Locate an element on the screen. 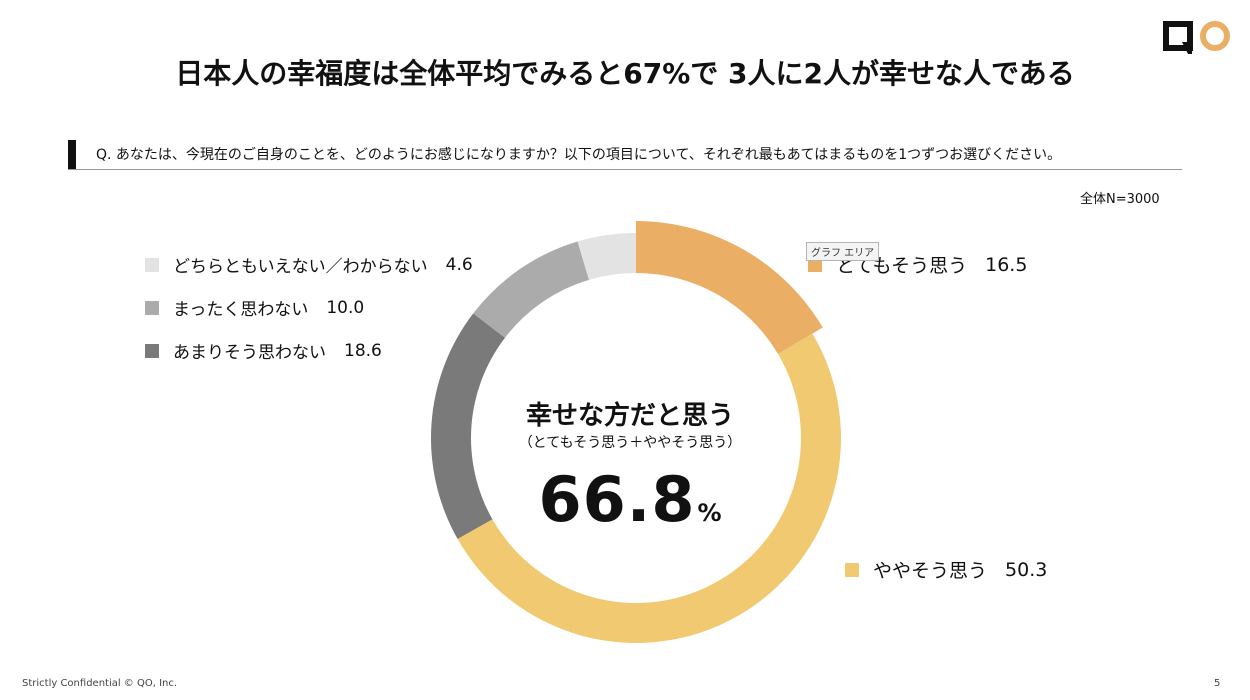  question-divider is located at coordinates (625, 169).